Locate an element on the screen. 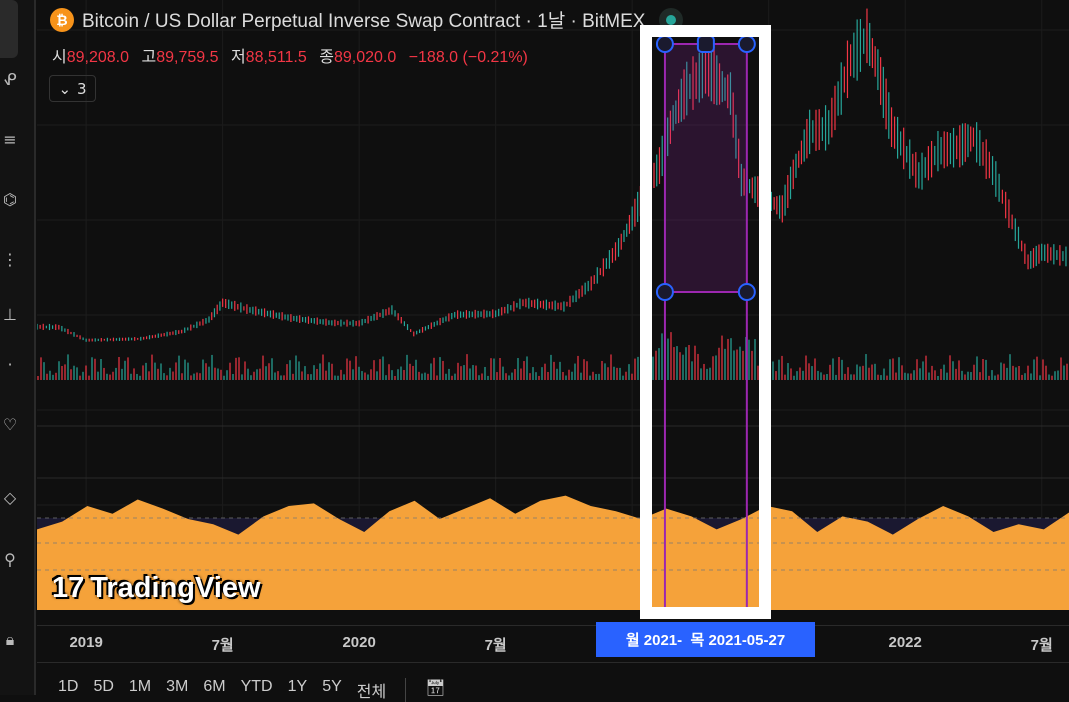 This screenshot has width=1069, height=702. active-tool-button is located at coordinates (9, 29).